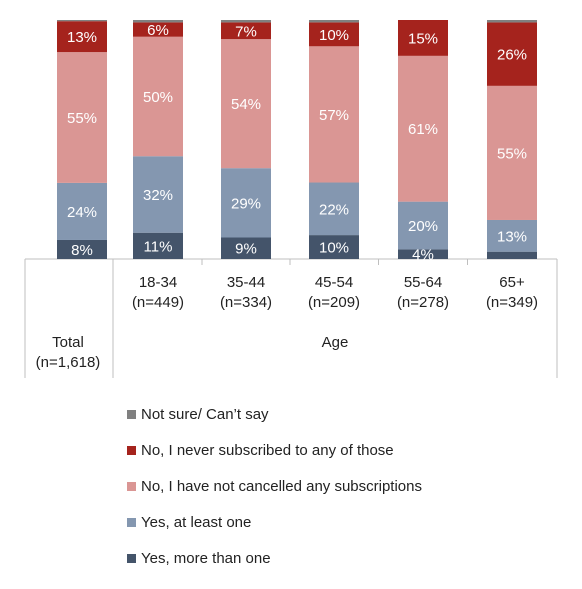  Describe the element at coordinates (206, 558) in the screenshot. I see `legend-label: Yes, more than one` at that location.